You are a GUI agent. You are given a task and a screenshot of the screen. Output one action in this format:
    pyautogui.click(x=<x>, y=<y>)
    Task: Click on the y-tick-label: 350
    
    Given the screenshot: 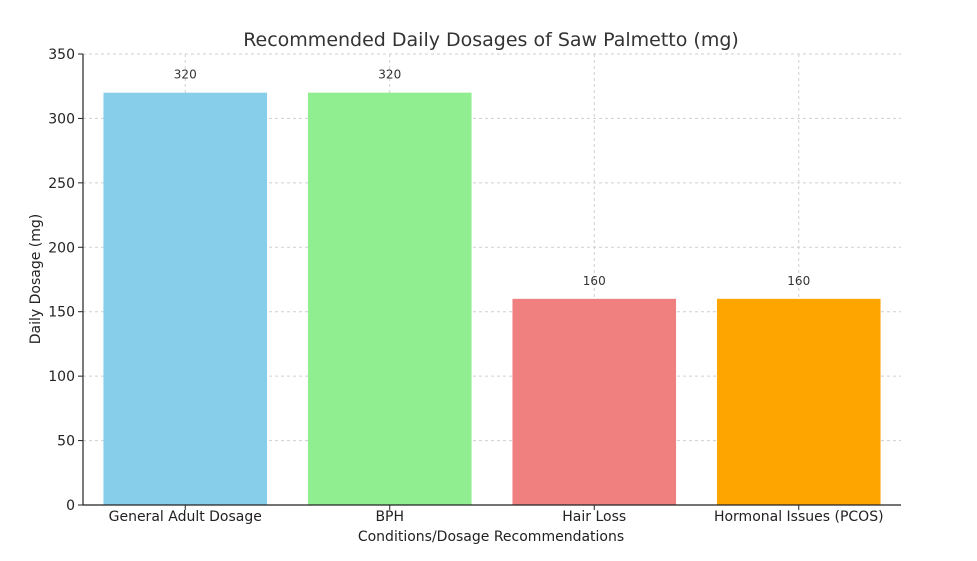 What is the action you would take?
    pyautogui.click(x=61, y=55)
    